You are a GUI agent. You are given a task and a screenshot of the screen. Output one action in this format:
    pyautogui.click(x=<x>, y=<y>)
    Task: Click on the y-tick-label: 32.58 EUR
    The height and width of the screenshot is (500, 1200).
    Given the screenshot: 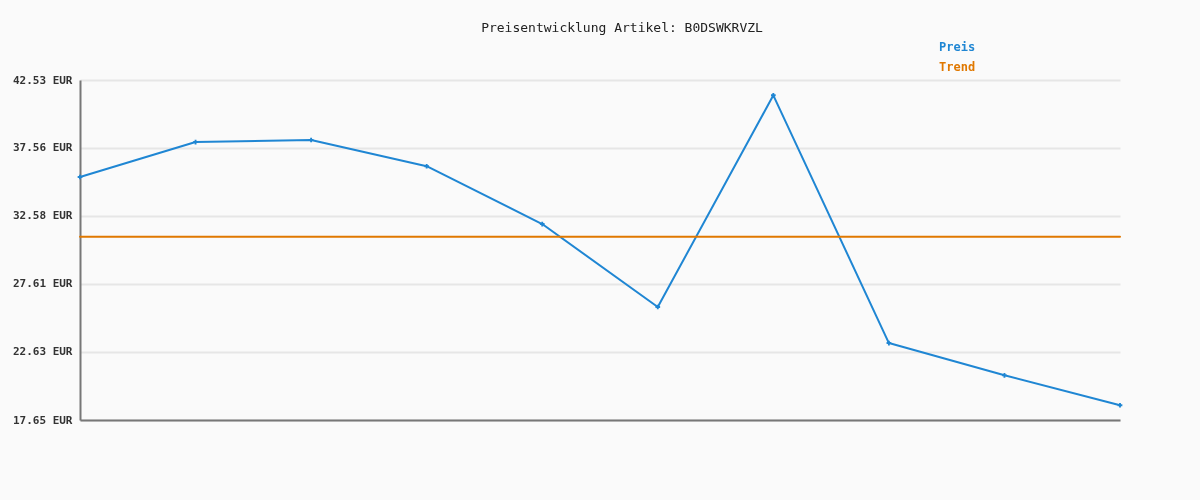 What is the action you would take?
    pyautogui.click(x=42, y=216)
    